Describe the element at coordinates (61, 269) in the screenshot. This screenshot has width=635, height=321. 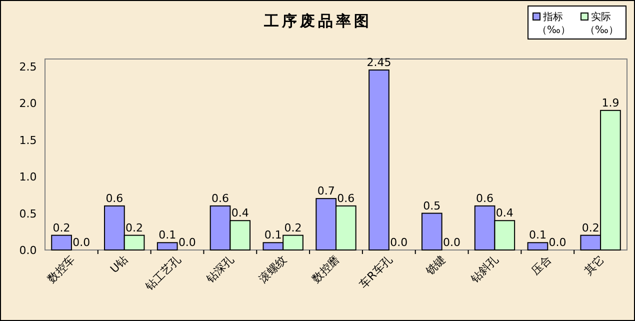
I see `x-tick-label: 数控车` at that location.